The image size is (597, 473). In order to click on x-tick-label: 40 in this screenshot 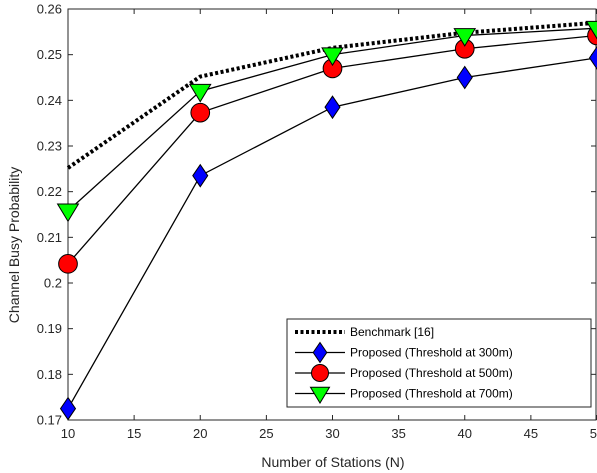, I will do `click(465, 433)`.